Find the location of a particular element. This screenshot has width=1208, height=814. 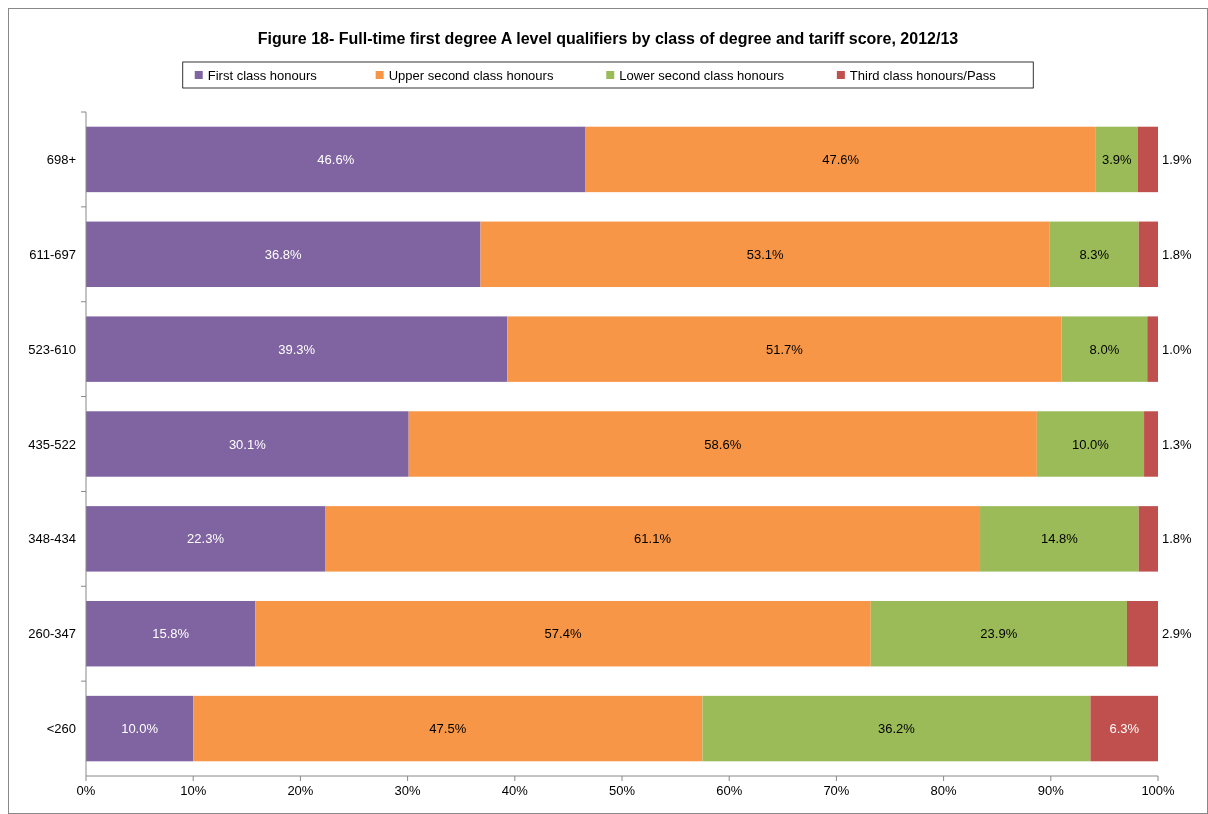

data-label: 61.1% is located at coordinates (653, 539).